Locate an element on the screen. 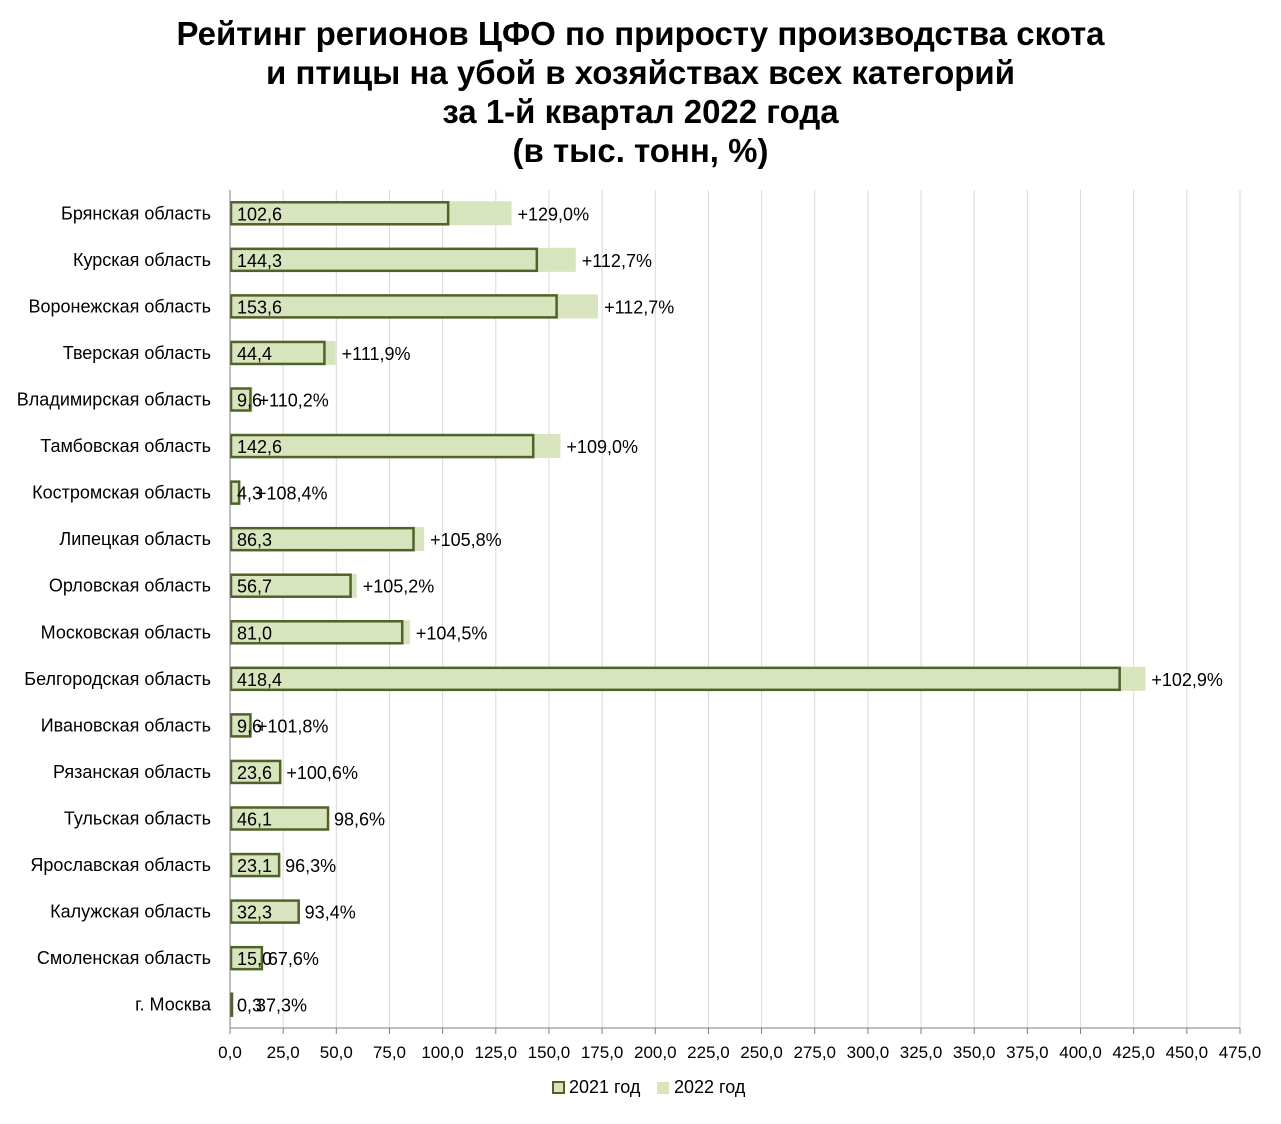 The width and height of the screenshot is (1281, 1124). growth-label: +105,2% is located at coordinates (399, 587).